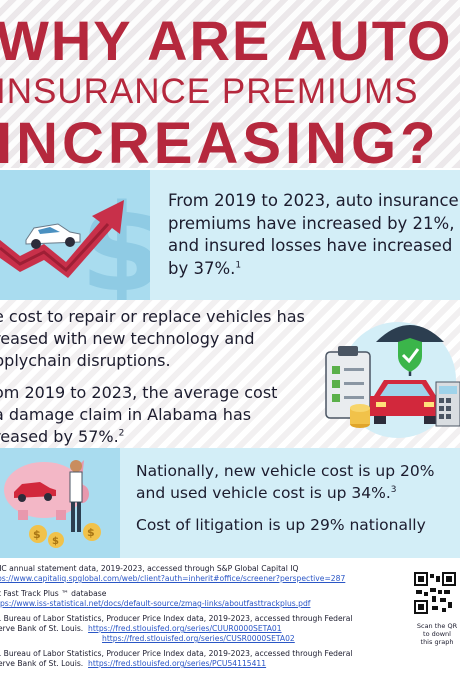 The height and width of the screenshot is (700, 460). Describe the element at coordinates (389, 377) in the screenshot. I see `insurance-claim-illustration` at that location.